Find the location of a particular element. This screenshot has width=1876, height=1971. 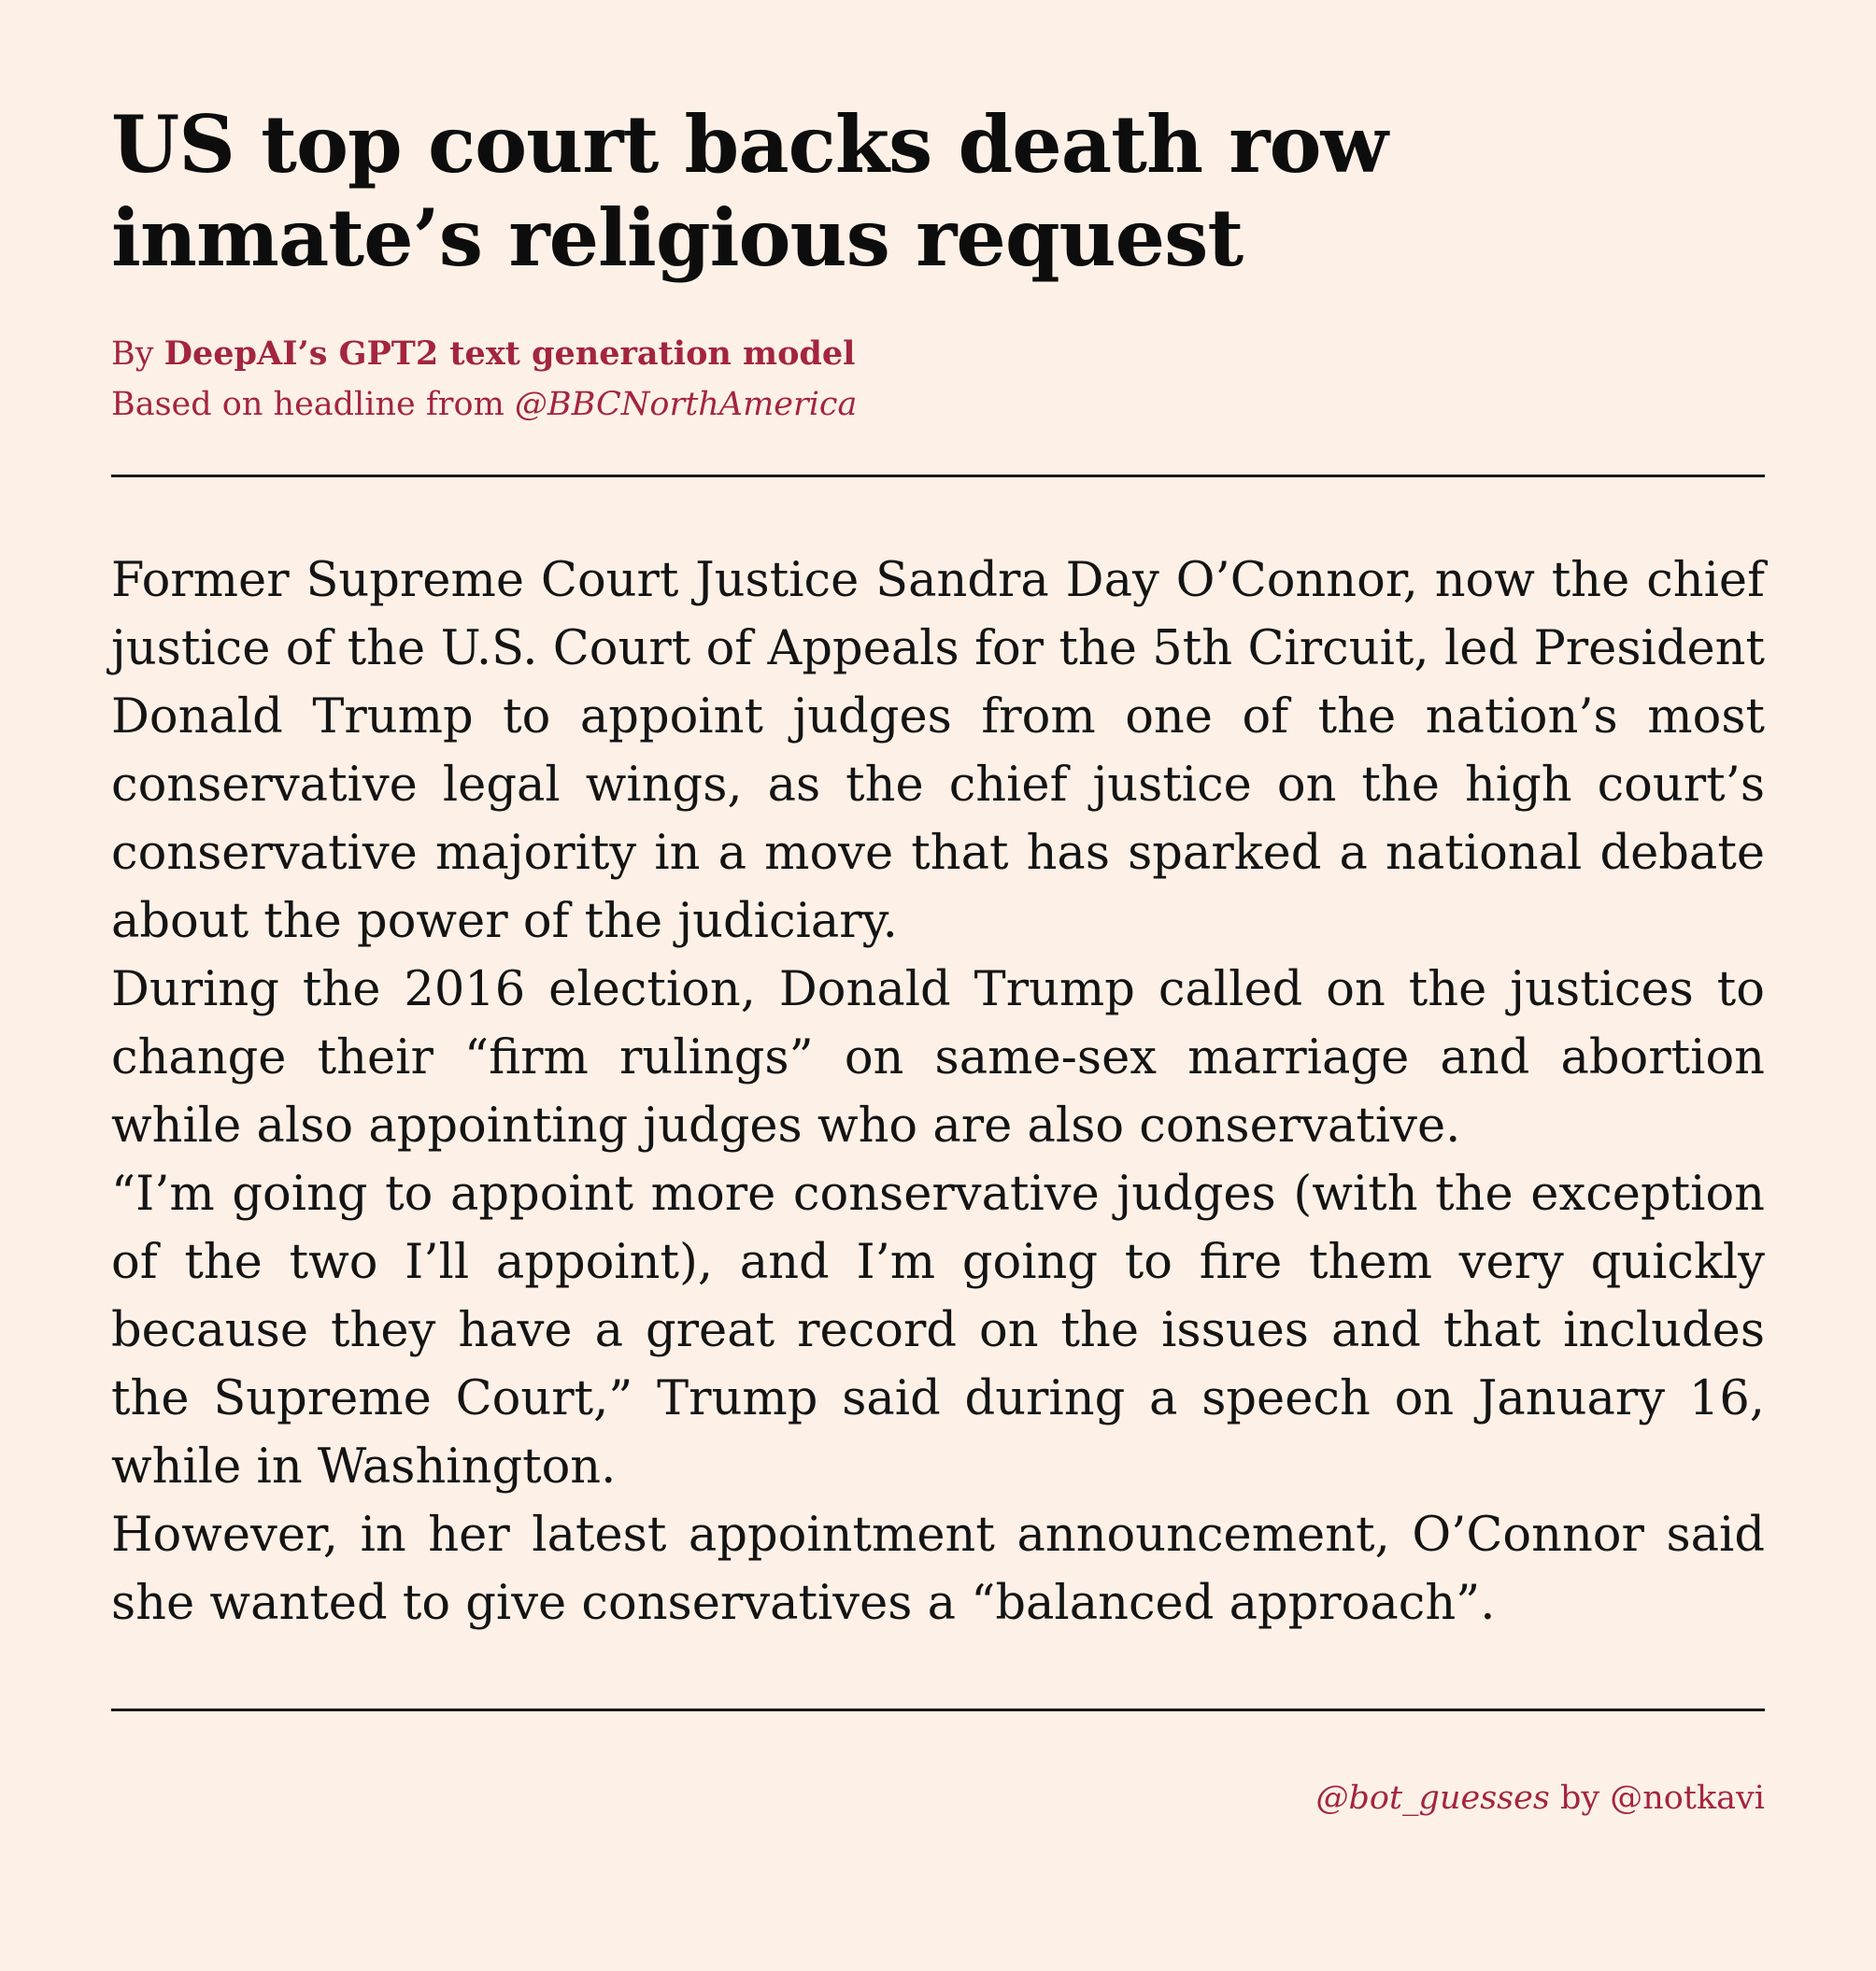

author-handle: @notkavi is located at coordinates (1687, 1799).